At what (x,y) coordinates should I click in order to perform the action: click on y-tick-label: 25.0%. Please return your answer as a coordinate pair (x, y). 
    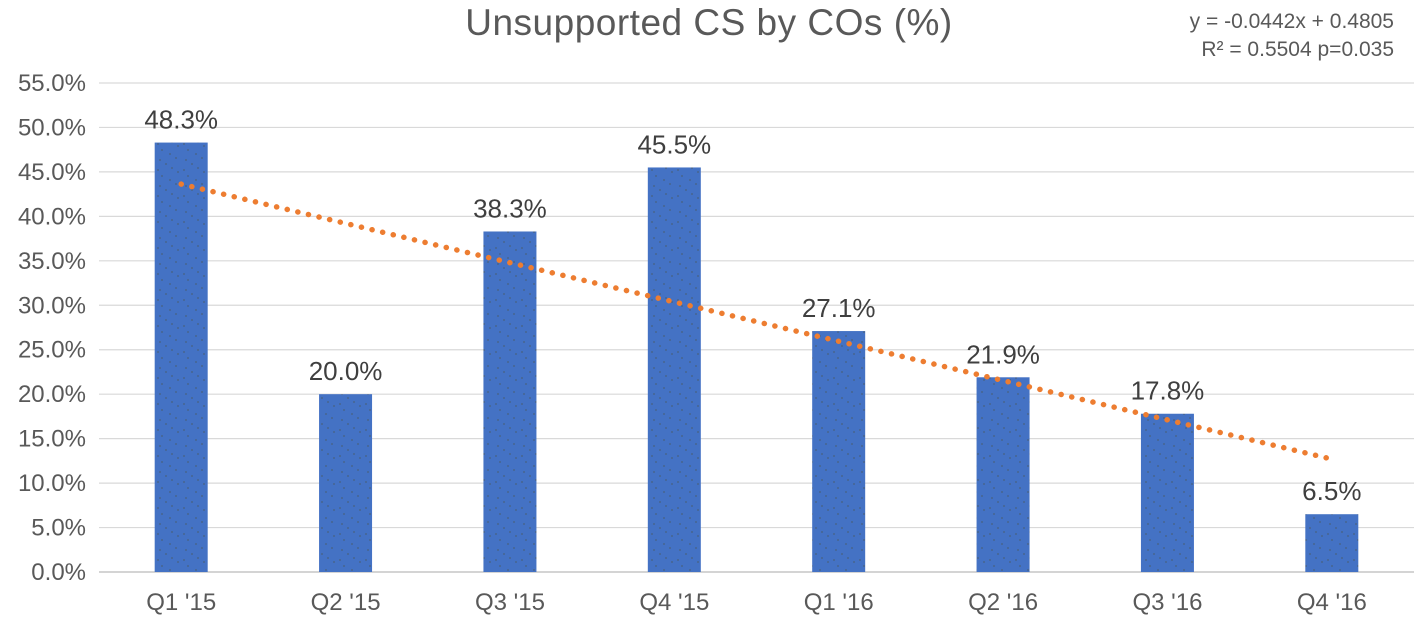
    Looking at the image, I should click on (52, 350).